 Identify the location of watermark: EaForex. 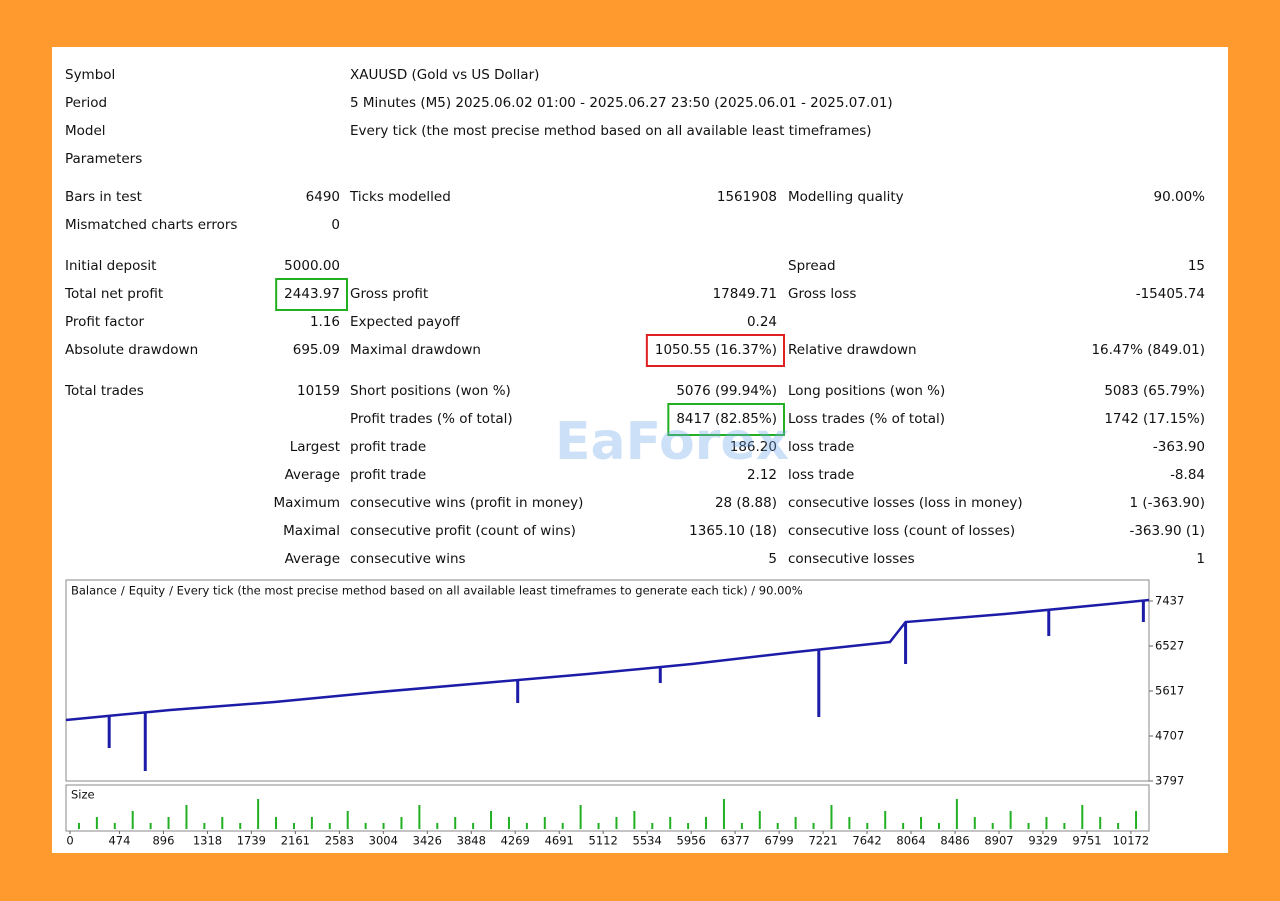
(672, 442).